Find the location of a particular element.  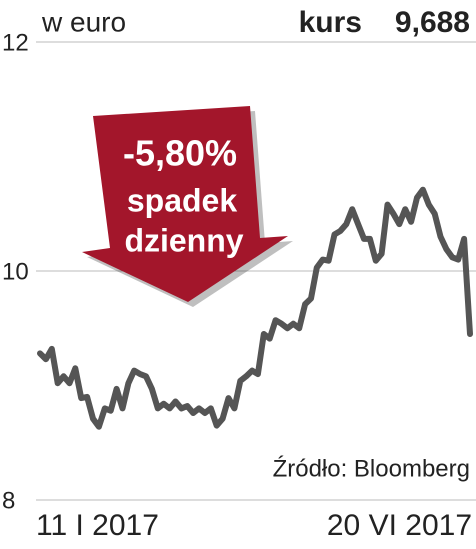

y-tick-label: 8 is located at coordinates (8, 500).